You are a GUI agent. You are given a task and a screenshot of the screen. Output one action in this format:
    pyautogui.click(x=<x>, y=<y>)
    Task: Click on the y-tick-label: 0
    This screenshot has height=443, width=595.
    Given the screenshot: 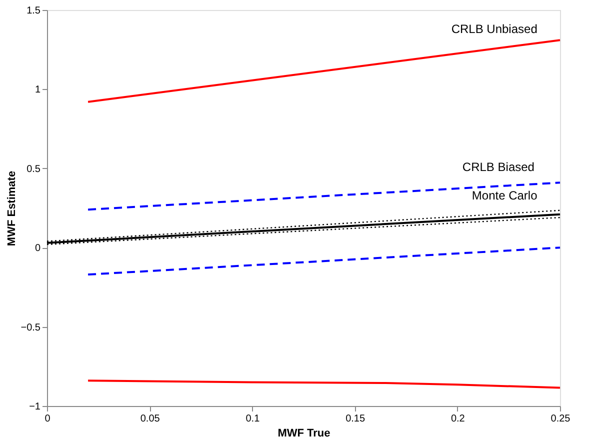 What is the action you would take?
    pyautogui.click(x=37, y=248)
    